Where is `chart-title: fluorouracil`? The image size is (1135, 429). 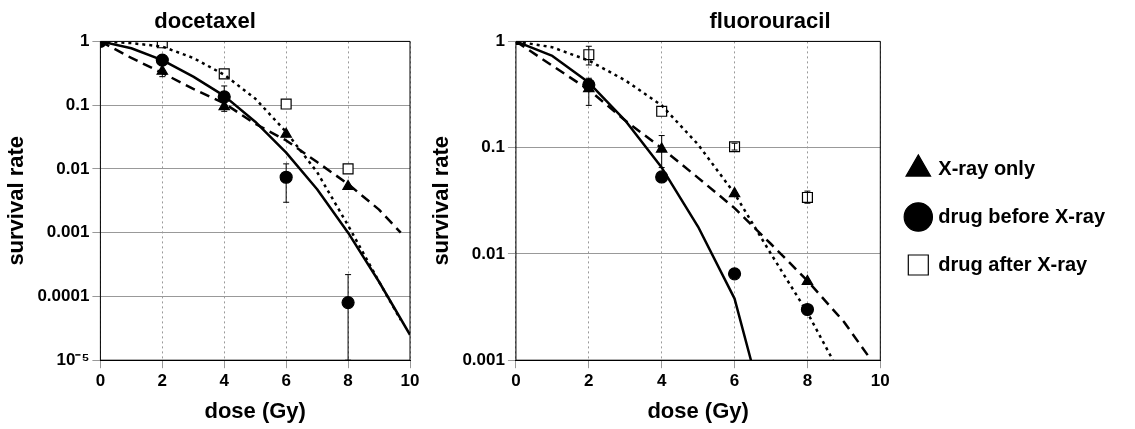
chart-title: fluorouracil is located at coordinates (770, 21).